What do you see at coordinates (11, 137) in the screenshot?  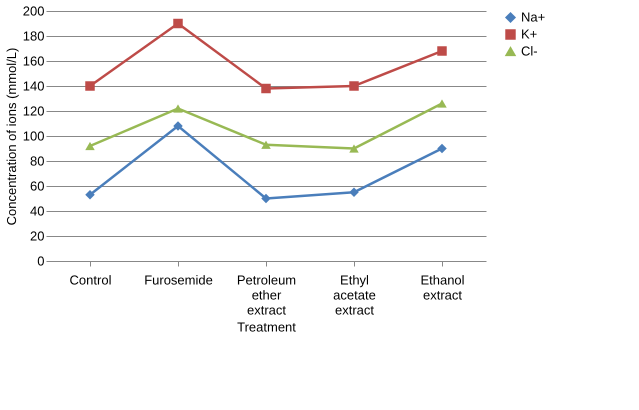 I see `y-axis-title: Concentration of ions (mmol/L)` at bounding box center [11, 137].